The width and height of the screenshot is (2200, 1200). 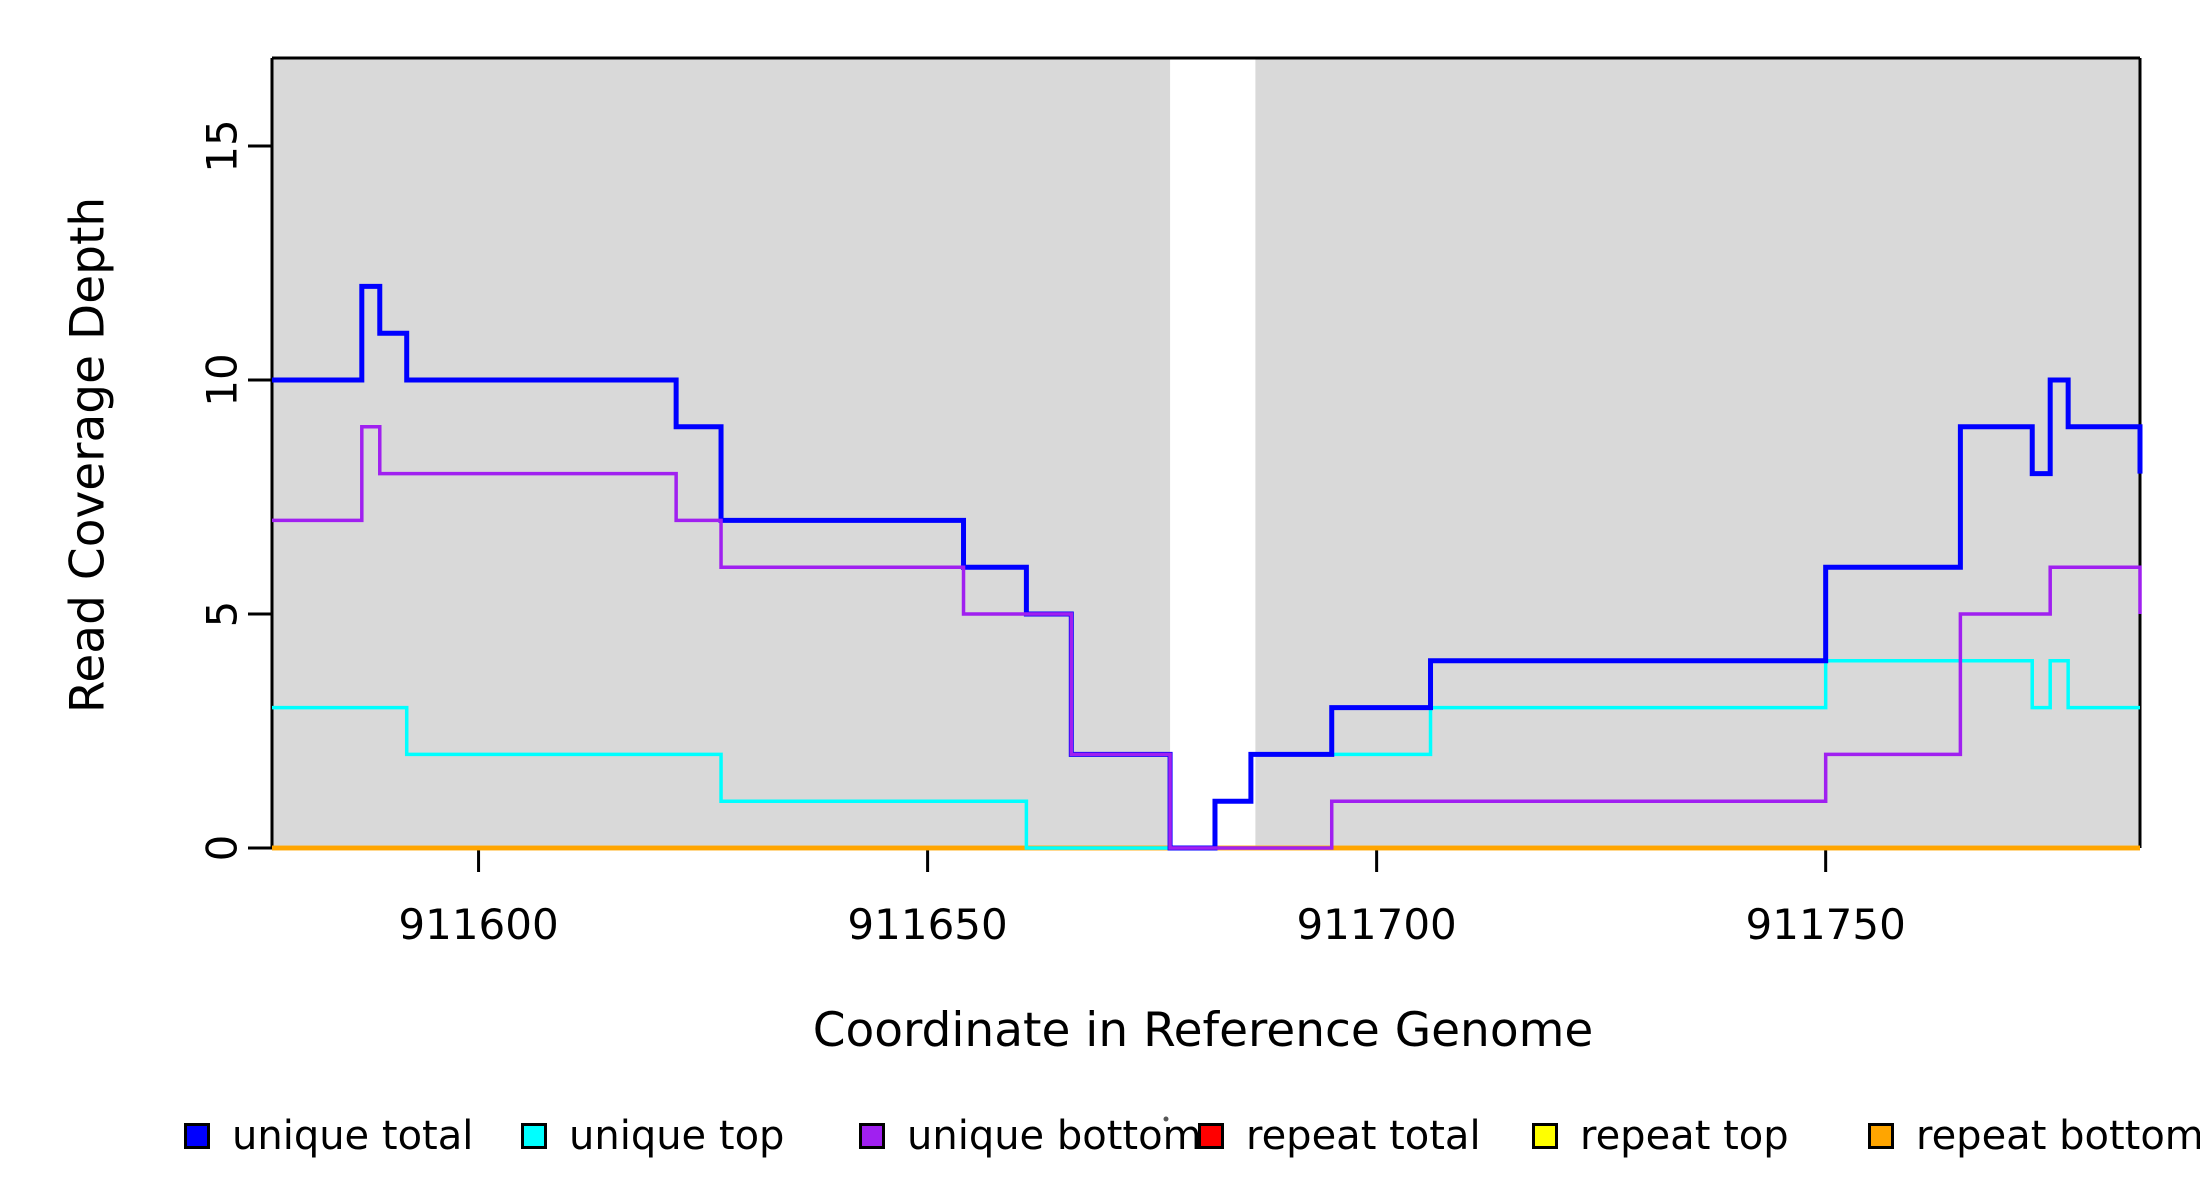 I want to click on legend-item-repeat-bottom: repeat bottom, so click(x=2034, y=1136).